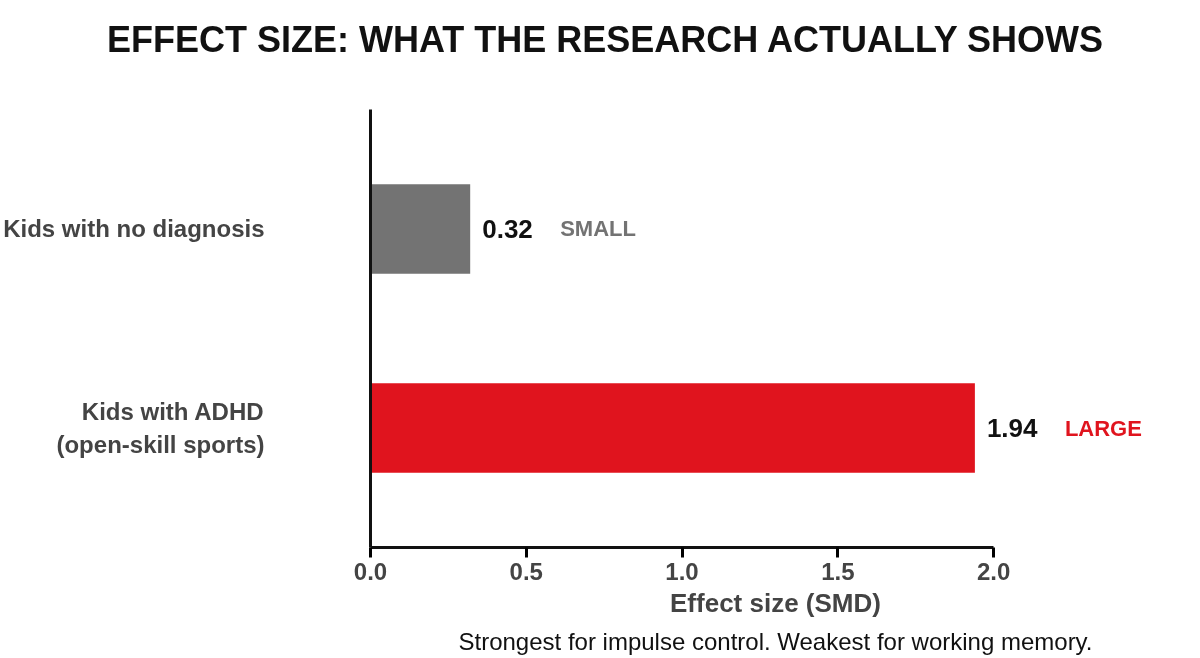 The height and width of the screenshot is (658, 1200). I want to click on y-tick-label: Kids with ADHD (open-skill sports), so click(160, 428).